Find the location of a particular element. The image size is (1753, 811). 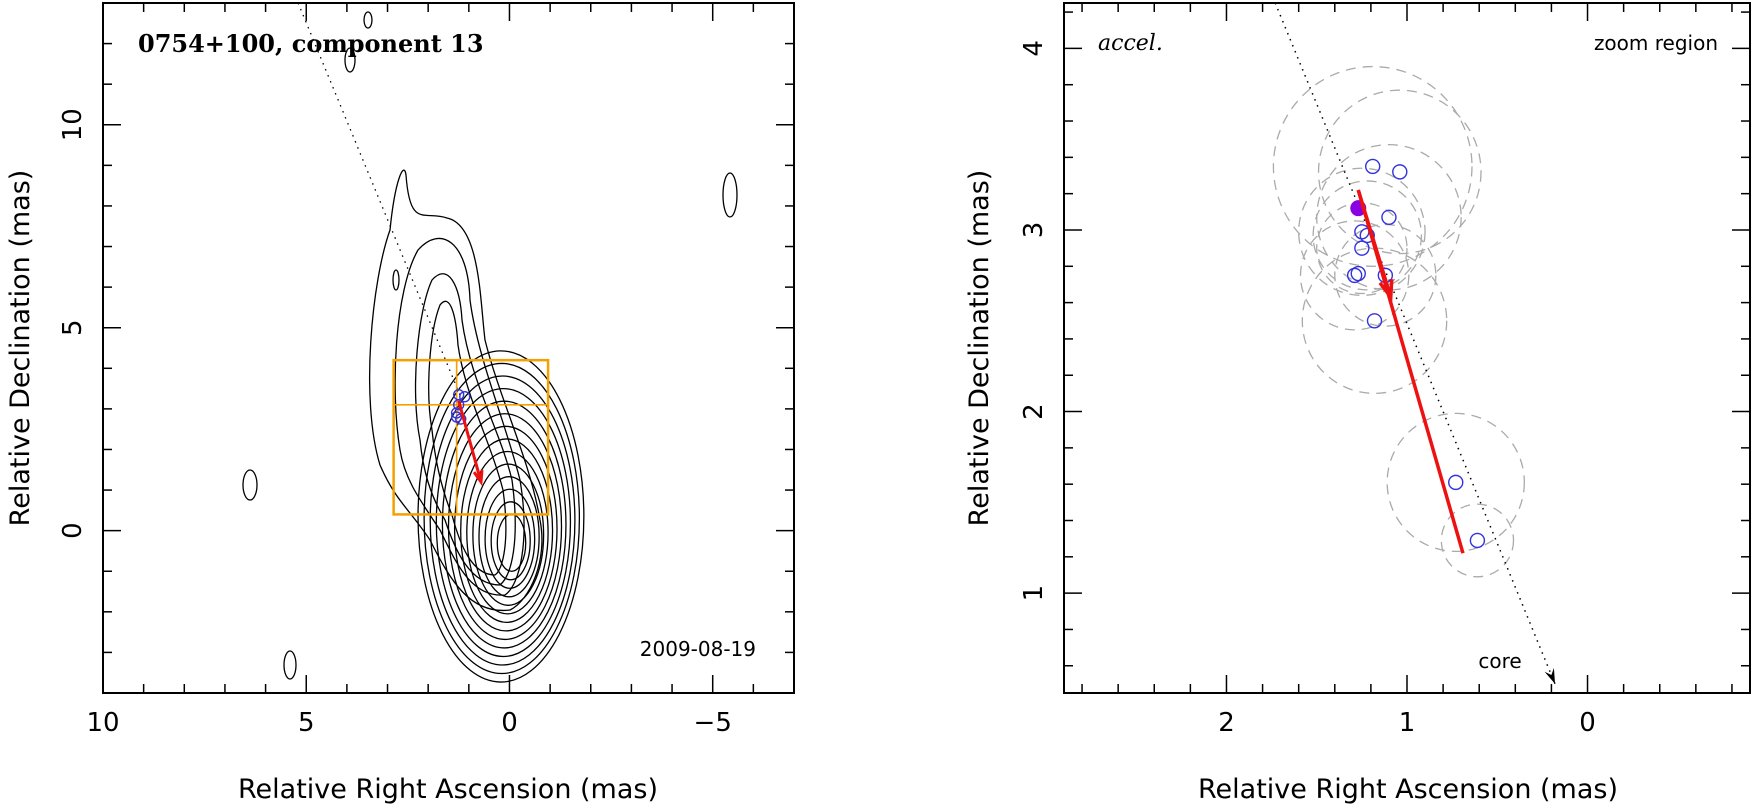

y-tick-label: 2 is located at coordinates (1034, 411).